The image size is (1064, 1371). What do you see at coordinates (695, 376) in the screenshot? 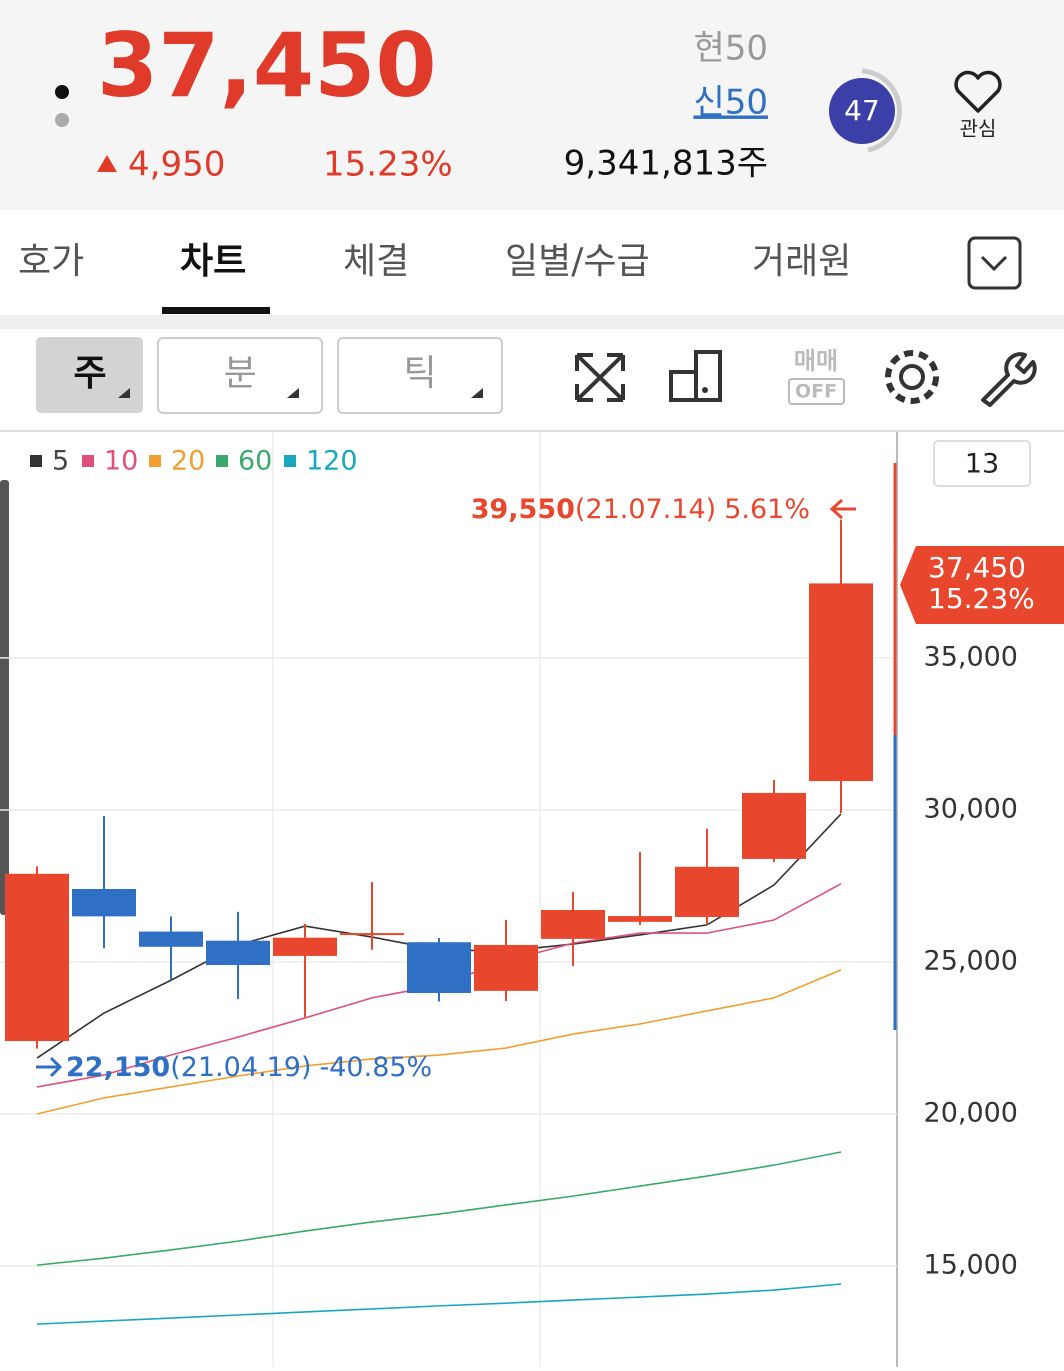
I see `split-icon` at bounding box center [695, 376].